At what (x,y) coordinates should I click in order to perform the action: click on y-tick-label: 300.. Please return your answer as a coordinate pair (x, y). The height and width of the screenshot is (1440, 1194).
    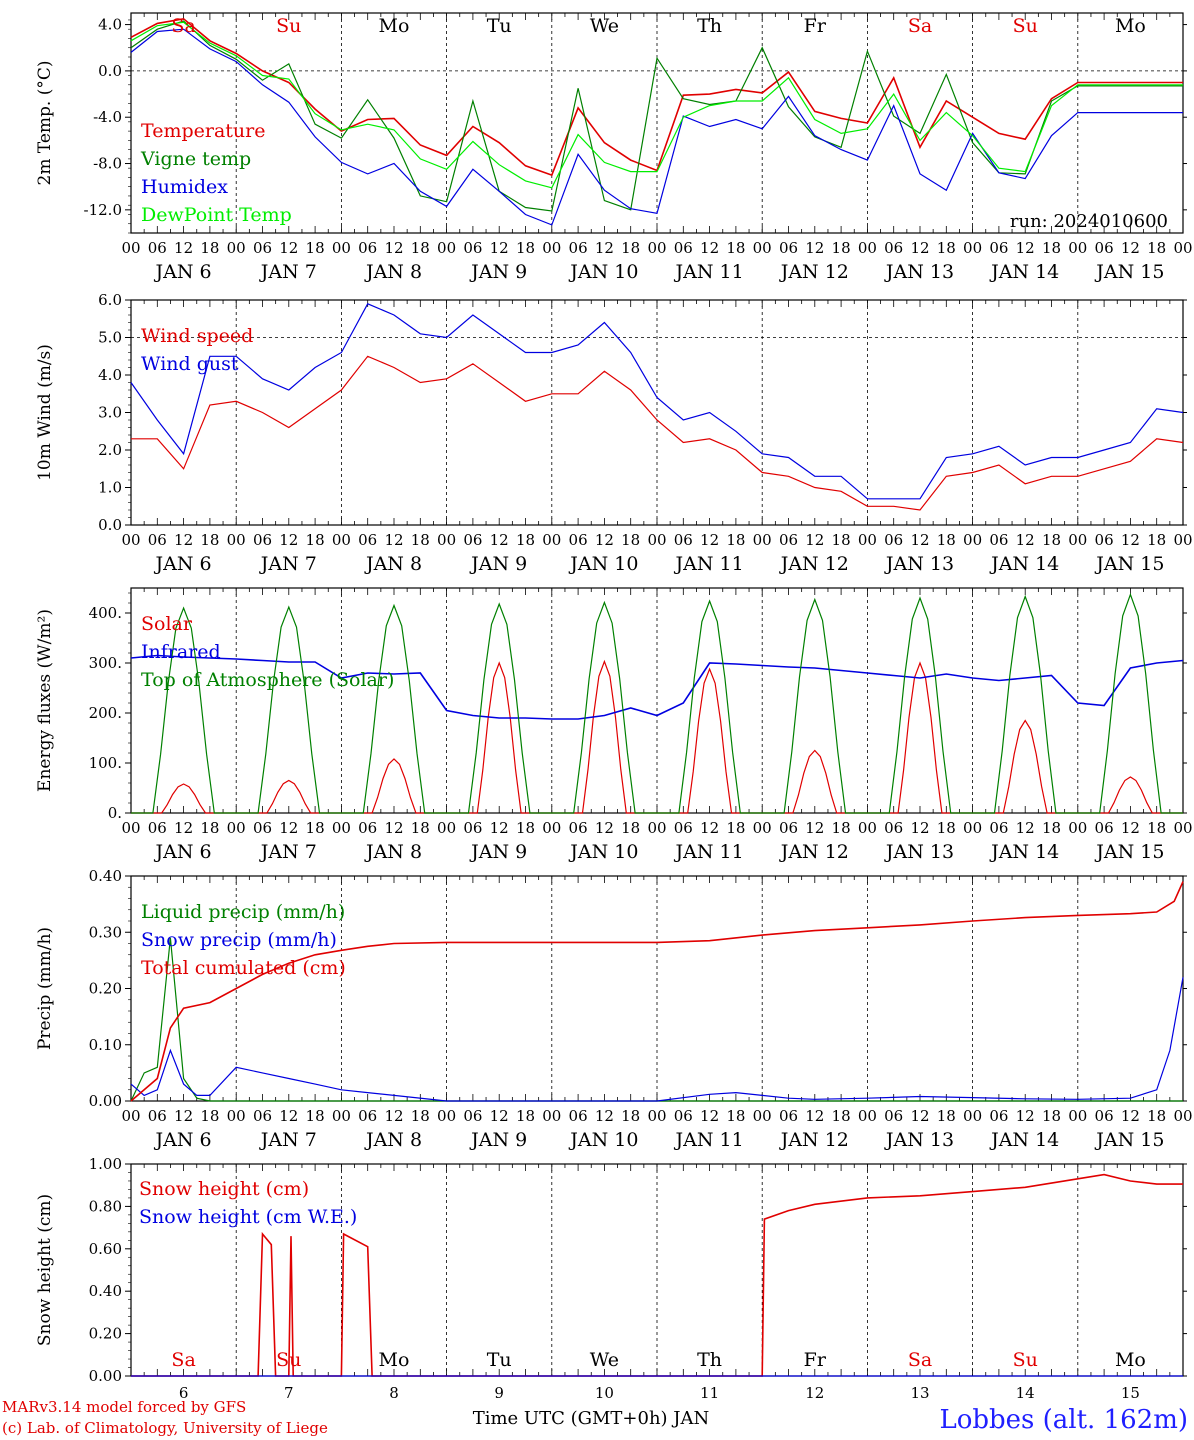
    Looking at the image, I should click on (105, 663).